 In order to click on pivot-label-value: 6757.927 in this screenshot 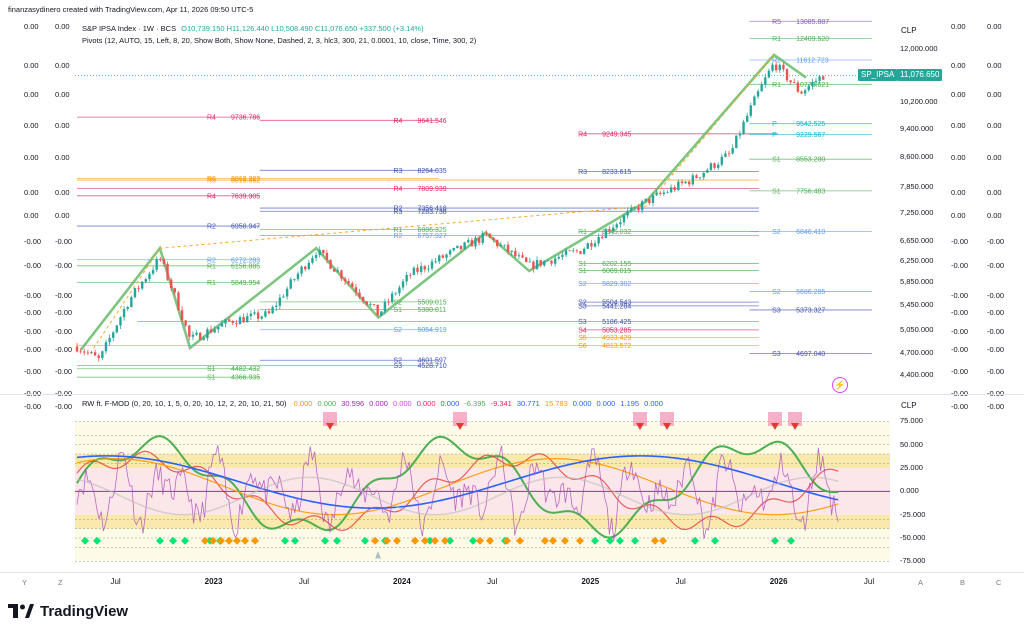, I will do `click(431, 236)`.